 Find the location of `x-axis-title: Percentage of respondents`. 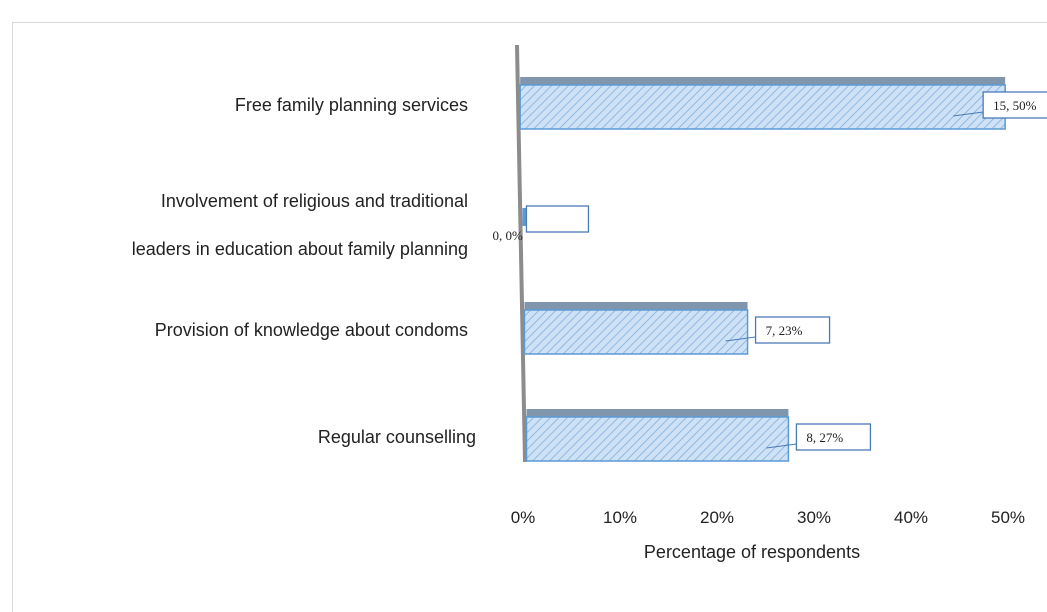

x-axis-title: Percentage of respondents is located at coordinates (752, 552).